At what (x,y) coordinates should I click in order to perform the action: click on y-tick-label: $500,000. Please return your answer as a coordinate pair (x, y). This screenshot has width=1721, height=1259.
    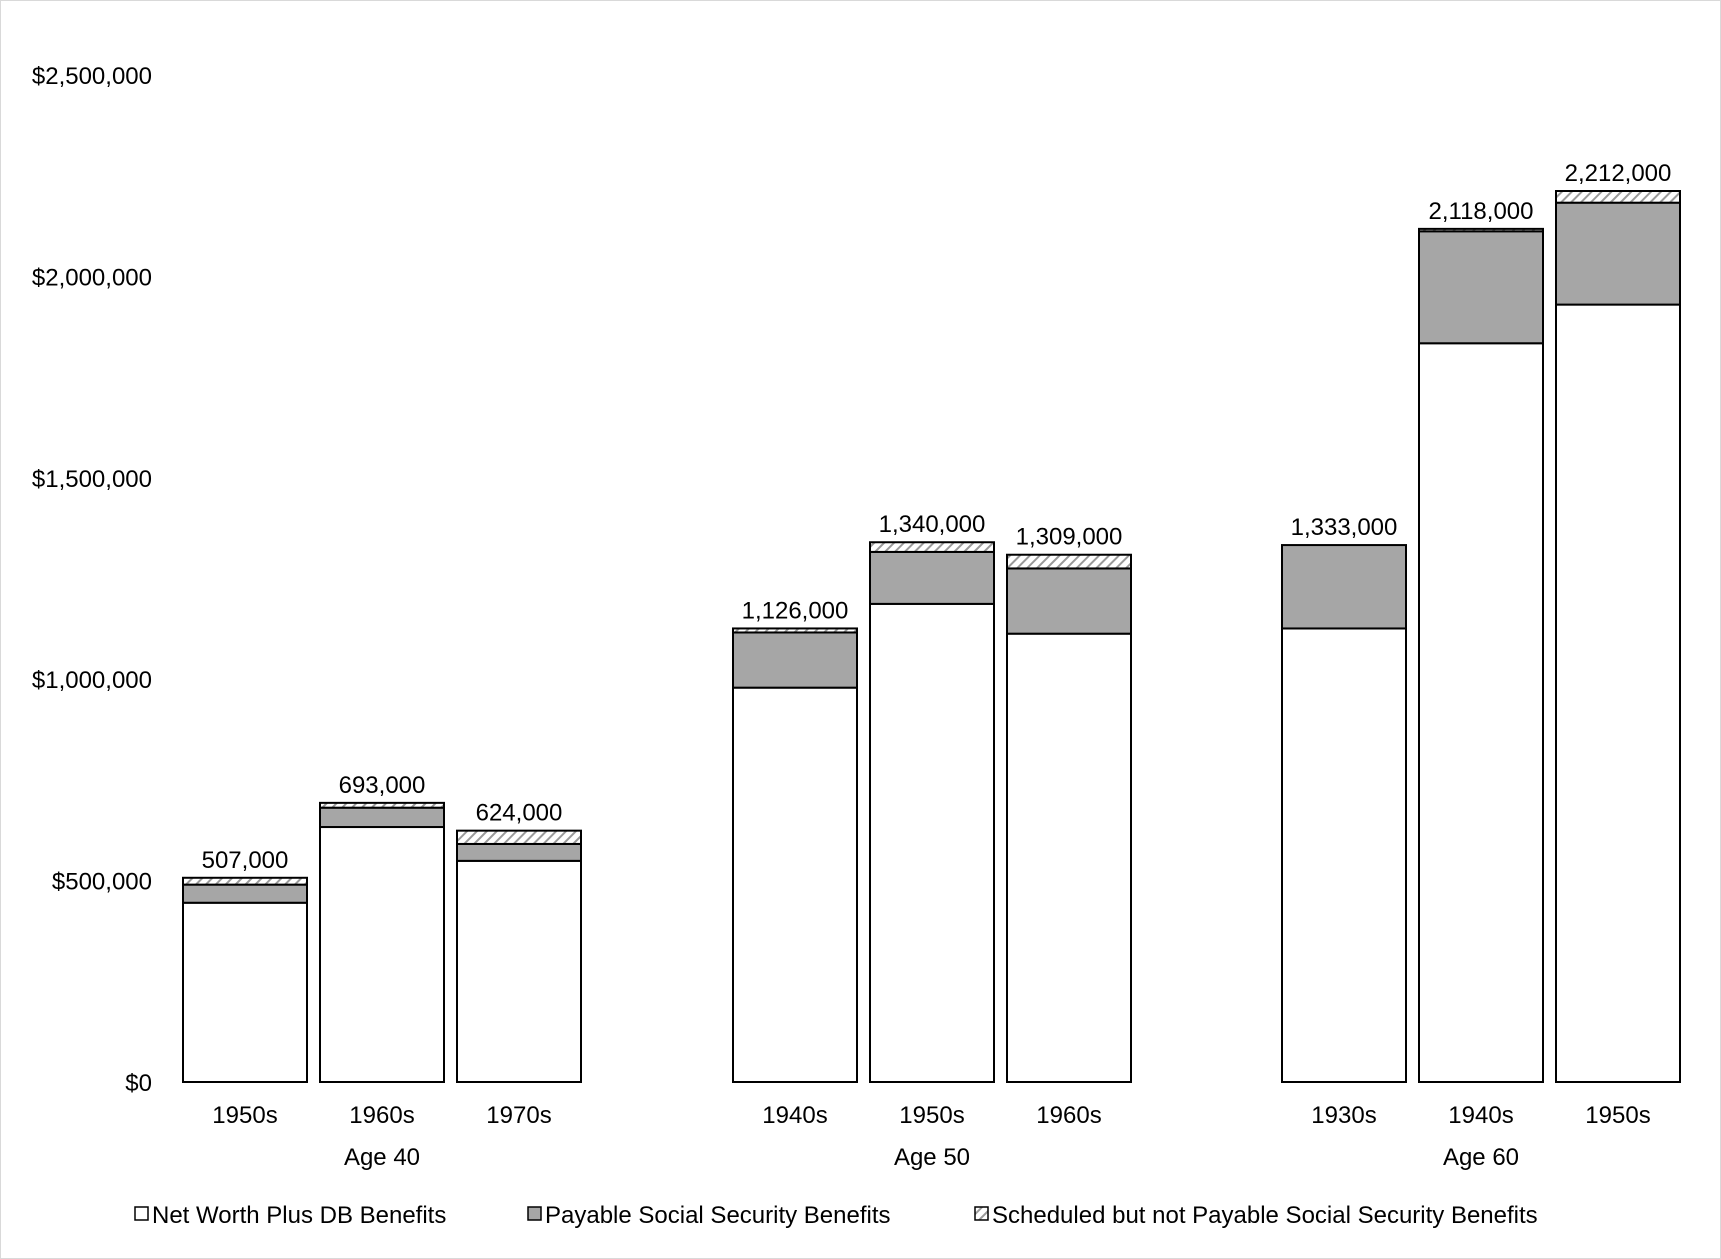
    Looking at the image, I should click on (102, 882).